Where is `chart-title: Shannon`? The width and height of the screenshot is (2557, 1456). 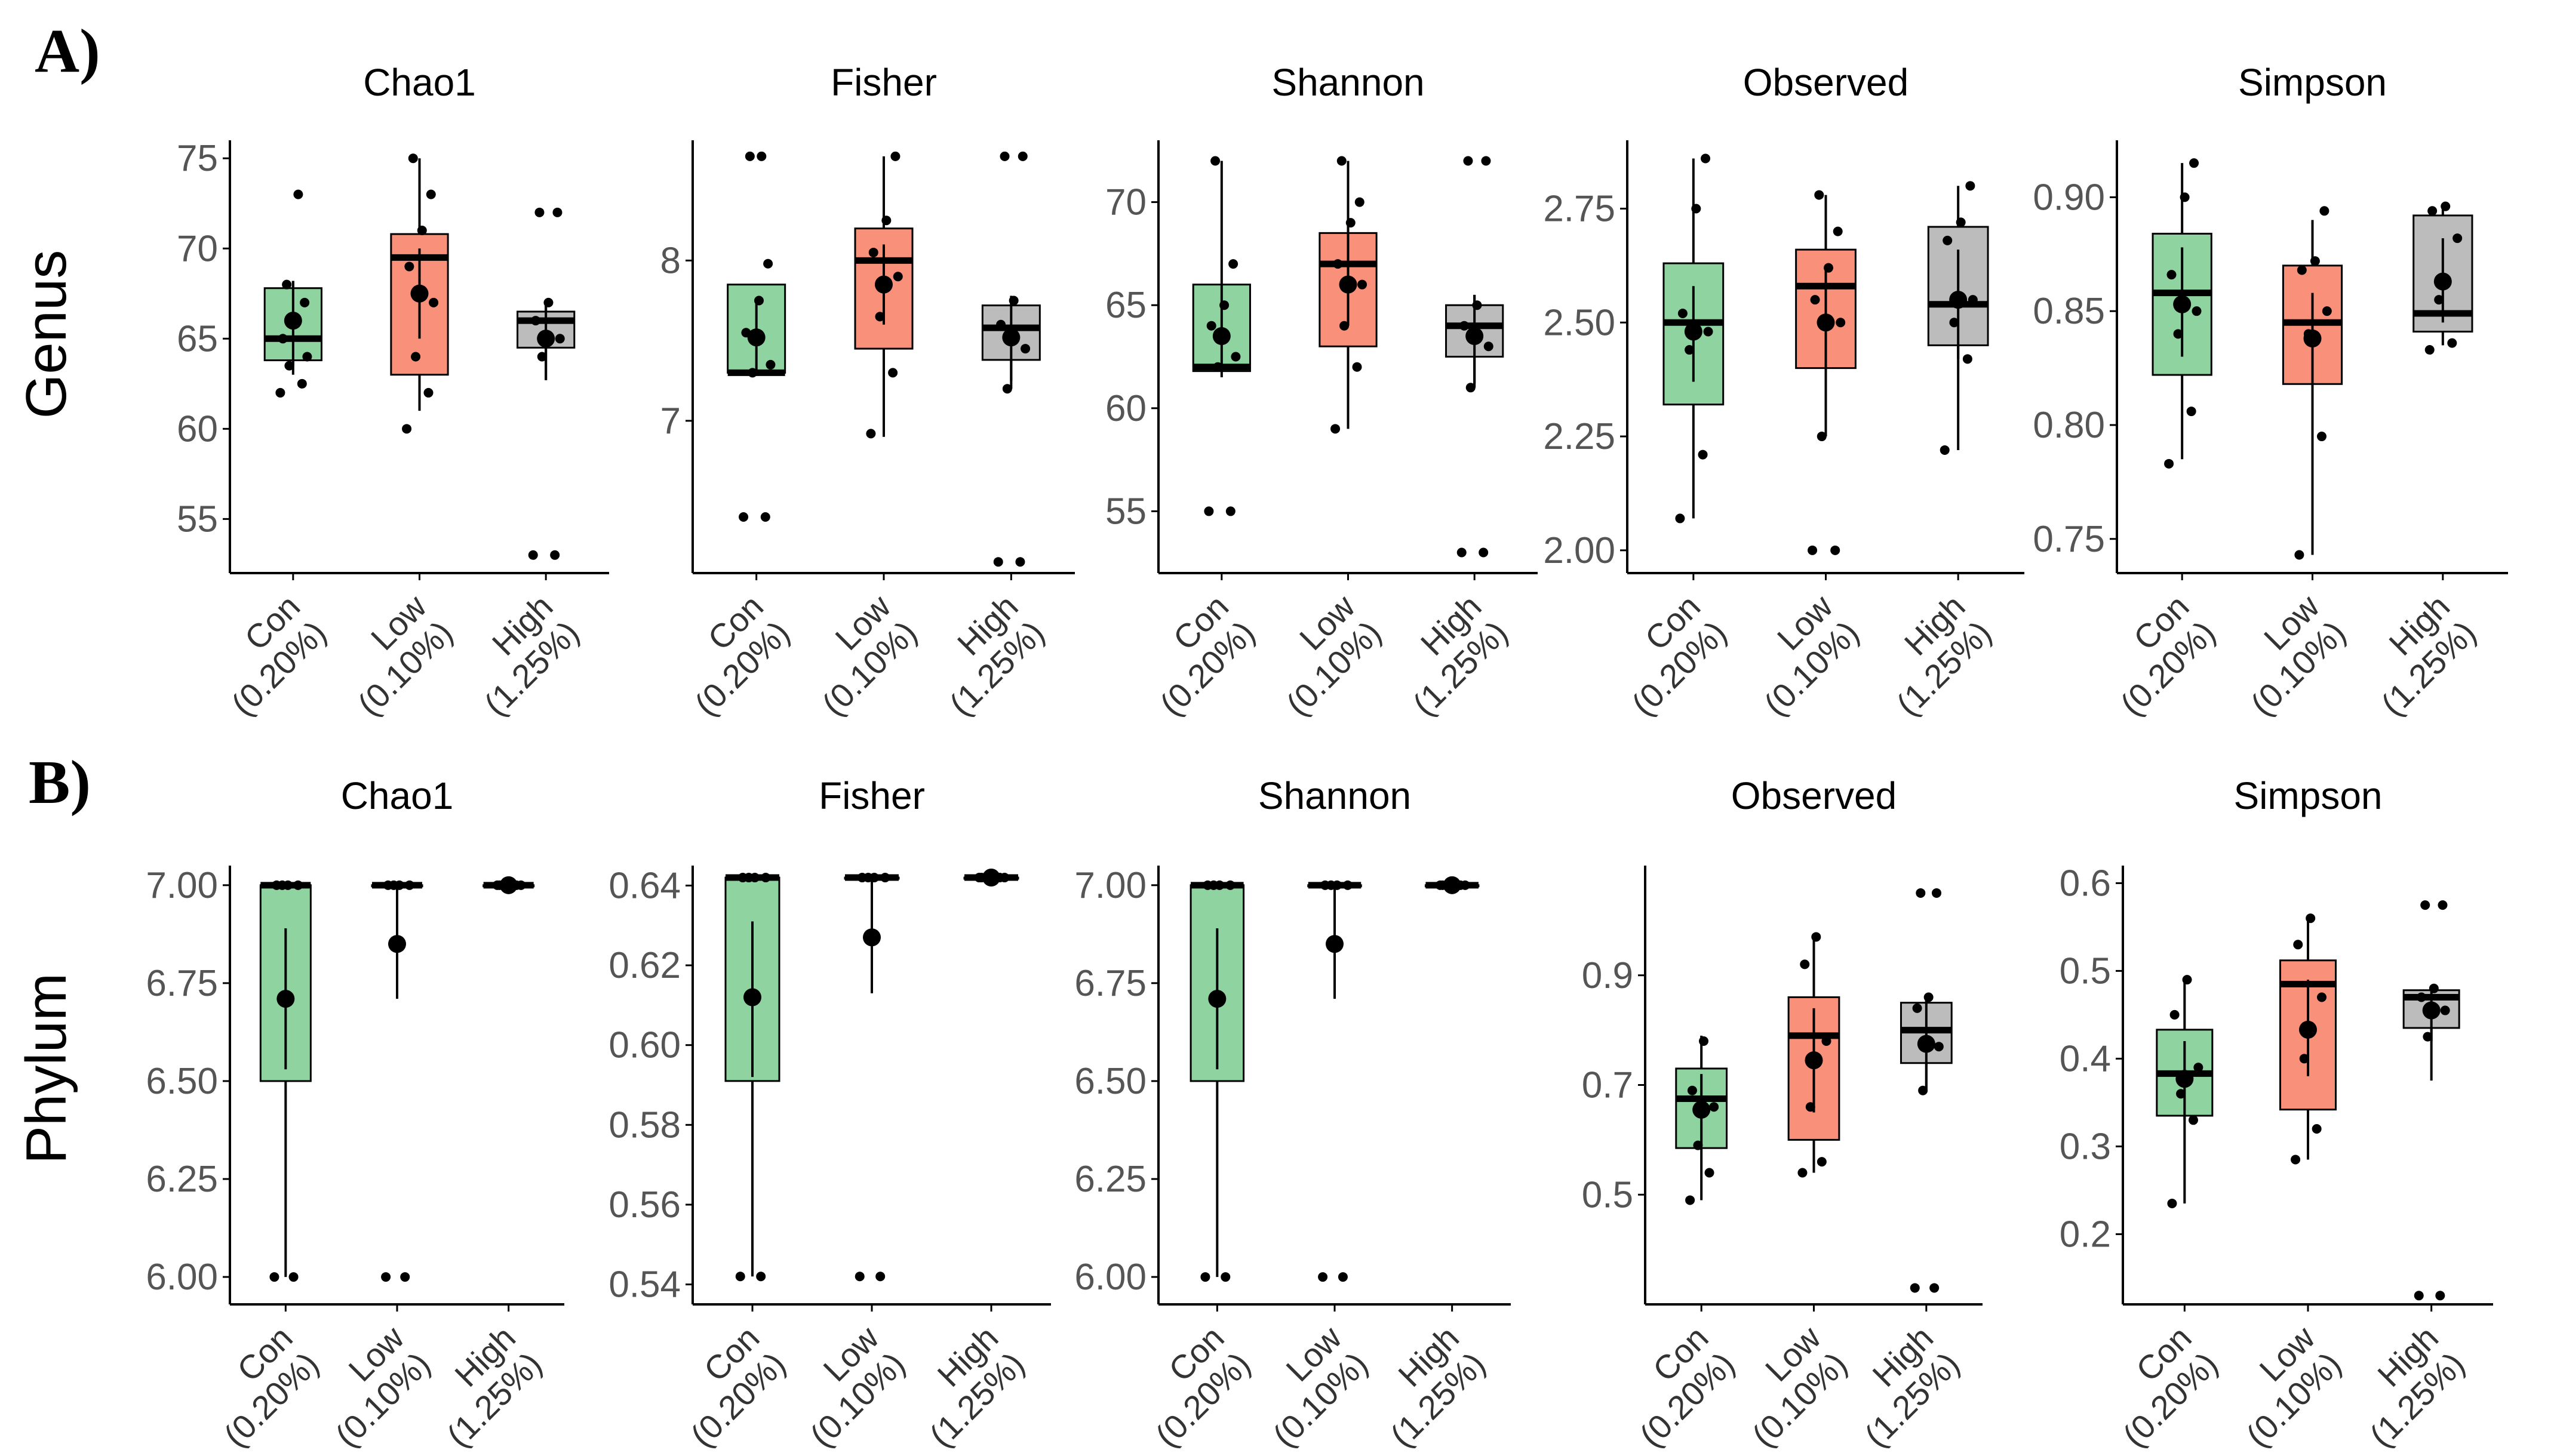 chart-title: Shannon is located at coordinates (1334, 796).